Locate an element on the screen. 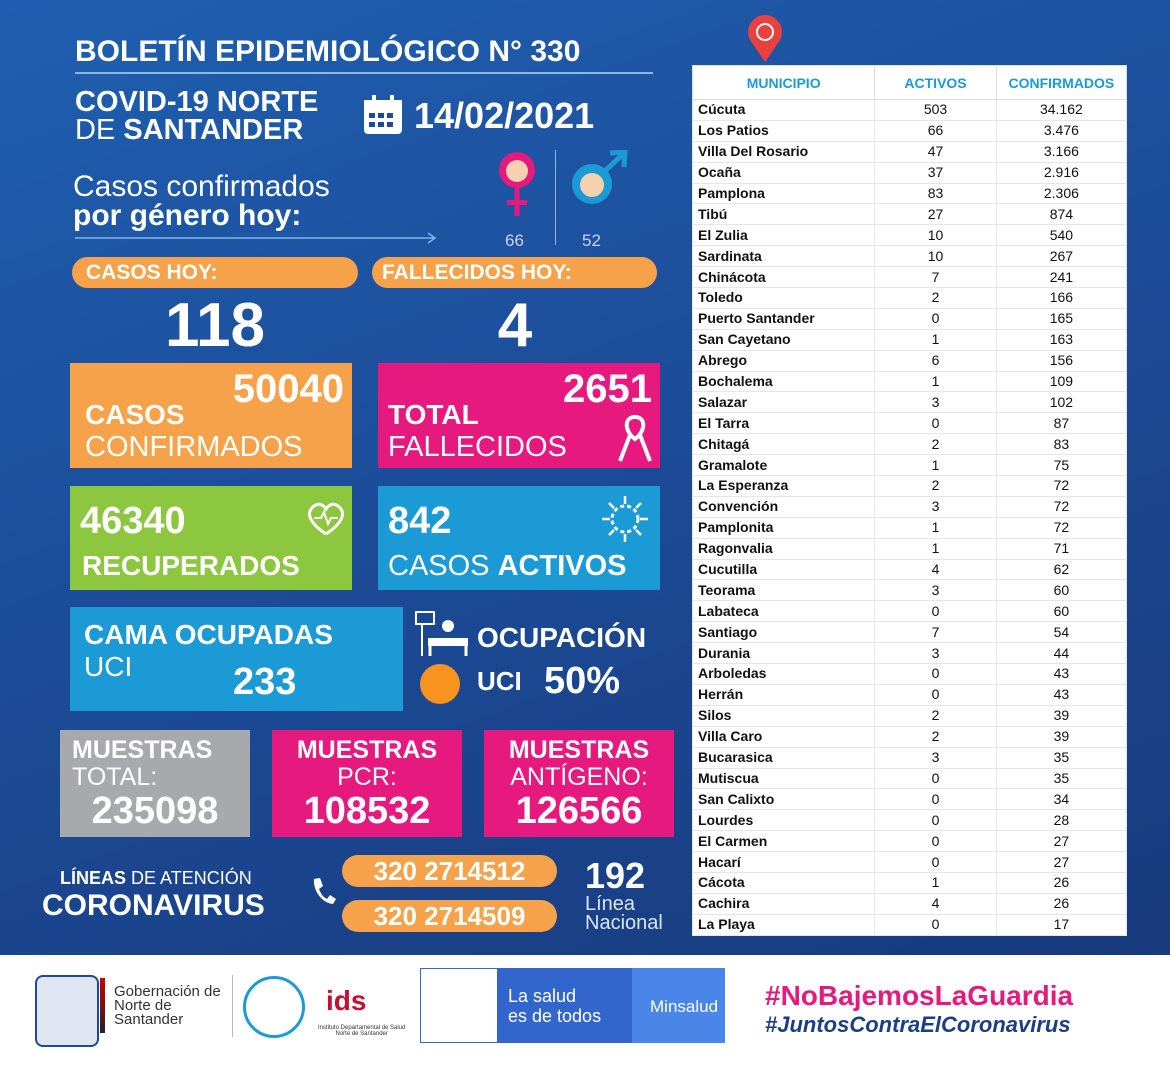 This screenshot has width=1170, height=1075. hotline-word: LÍNEAS is located at coordinates (93, 878).